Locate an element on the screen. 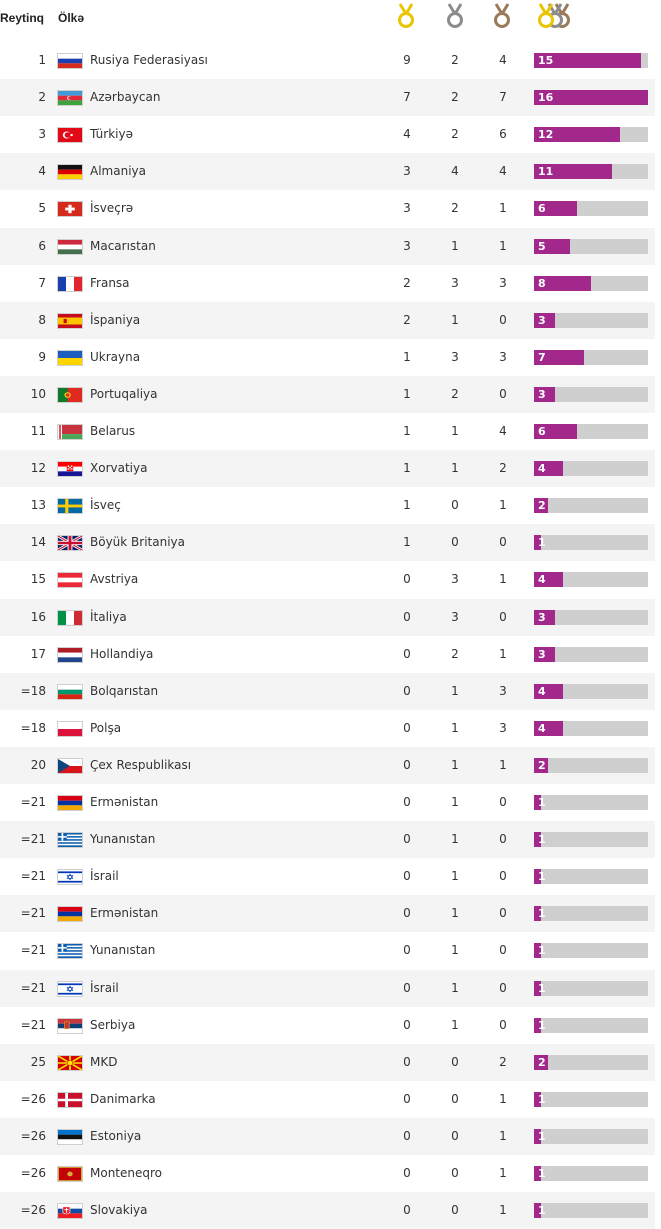  table-row: 17 Hollandiya 0 2 1 3 is located at coordinates (327, 654).